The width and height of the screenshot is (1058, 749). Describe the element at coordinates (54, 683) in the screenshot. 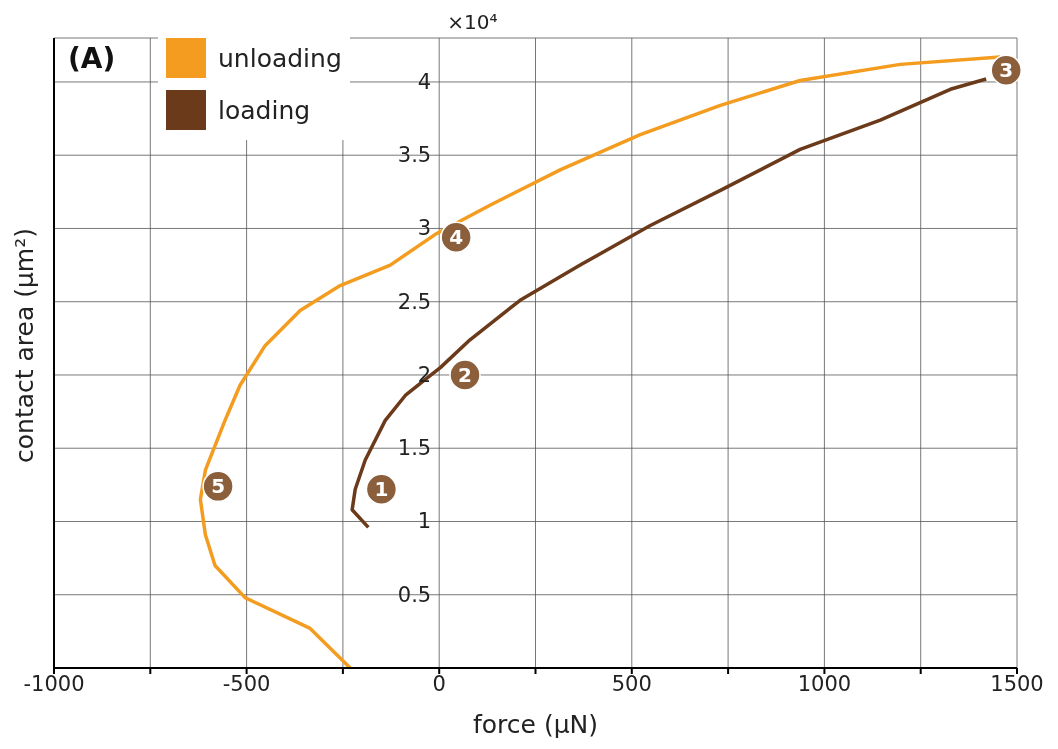

I see `x-tick-label: -1000` at that location.